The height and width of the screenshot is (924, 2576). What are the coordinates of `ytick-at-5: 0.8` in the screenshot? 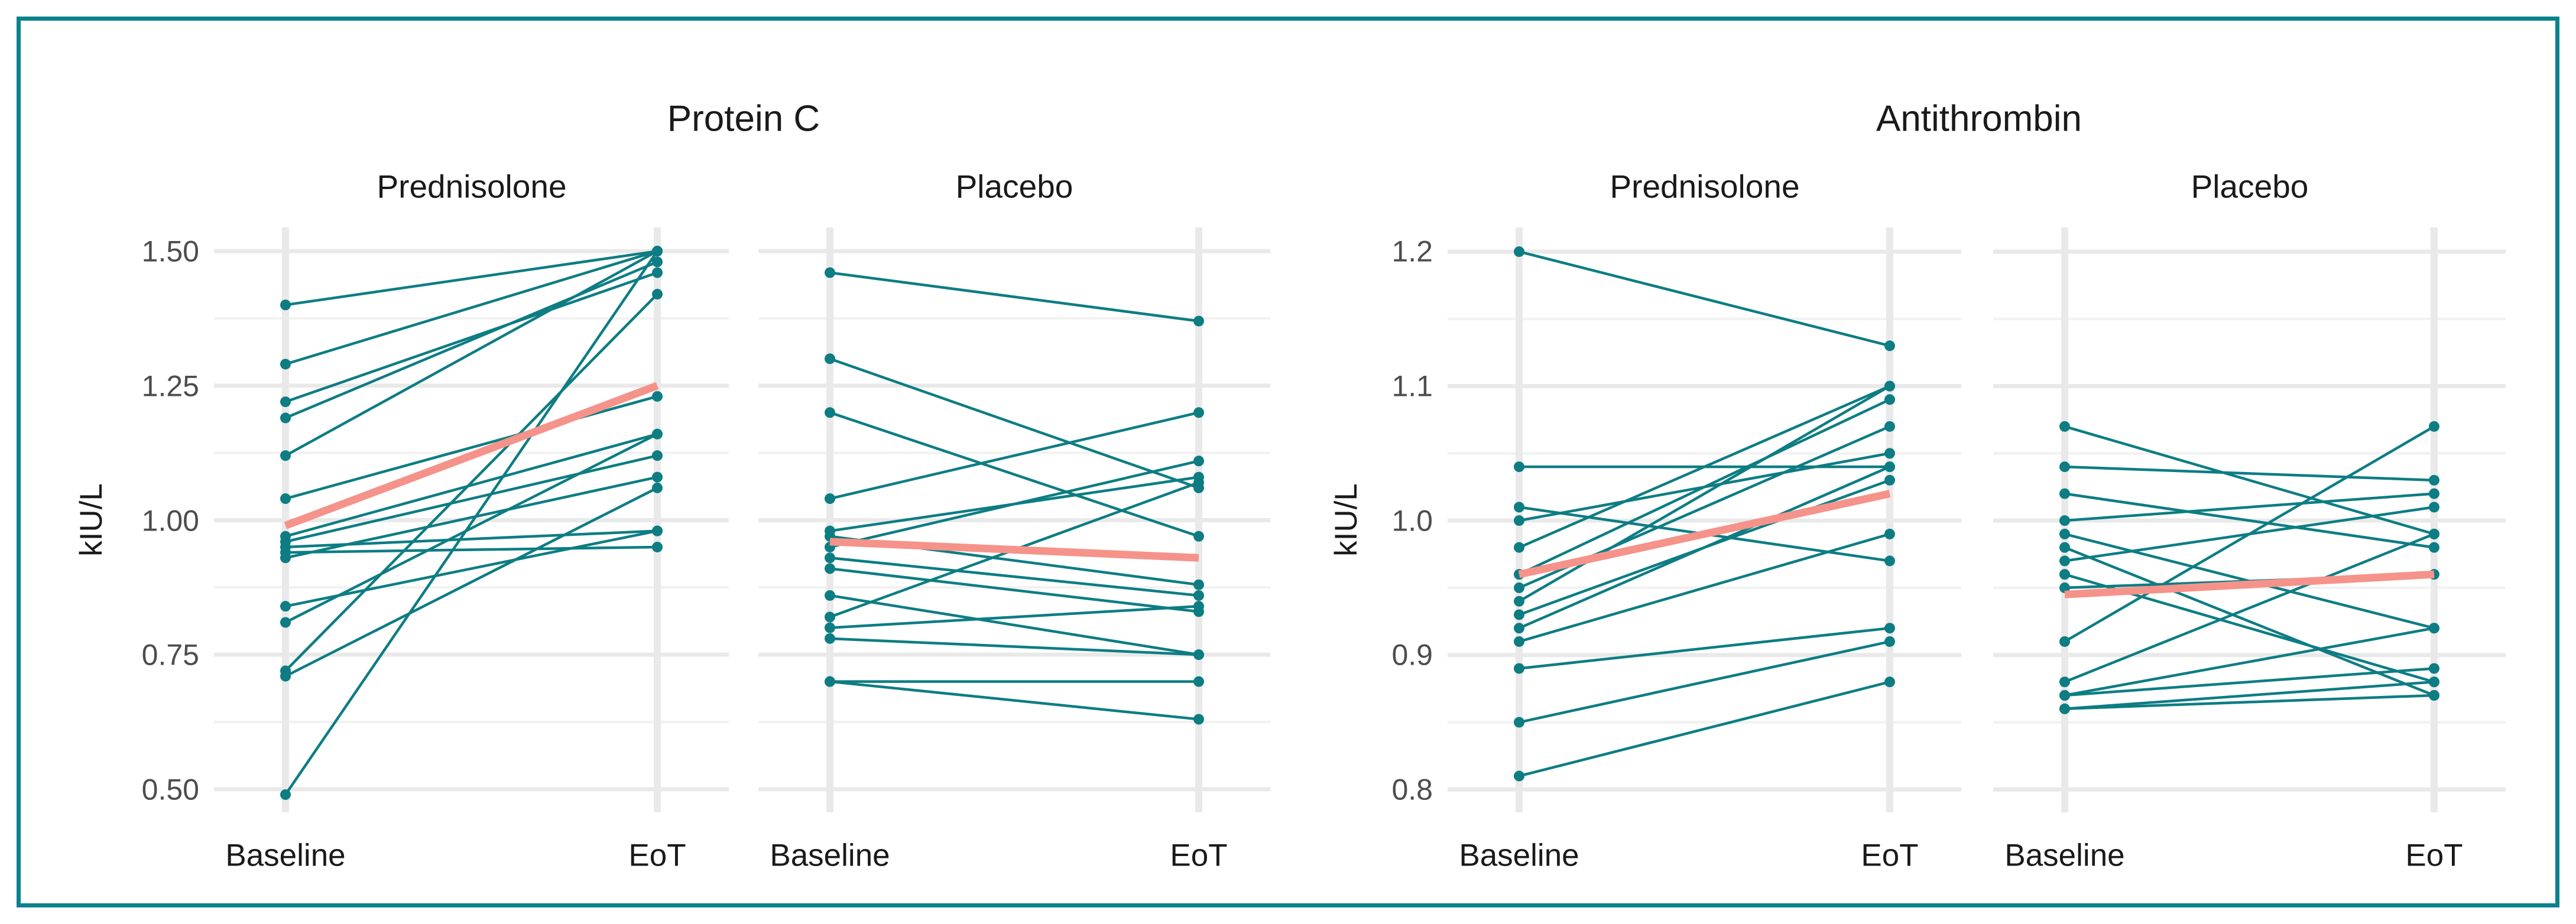 It's located at (1412, 789).